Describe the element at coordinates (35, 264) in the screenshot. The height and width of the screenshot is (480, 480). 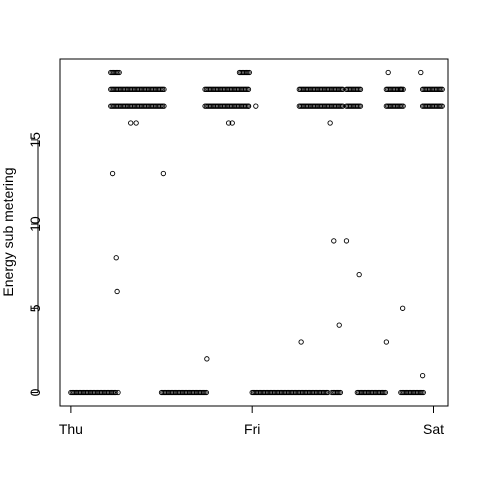
I see `y-axis: 0 5 10 15` at that location.